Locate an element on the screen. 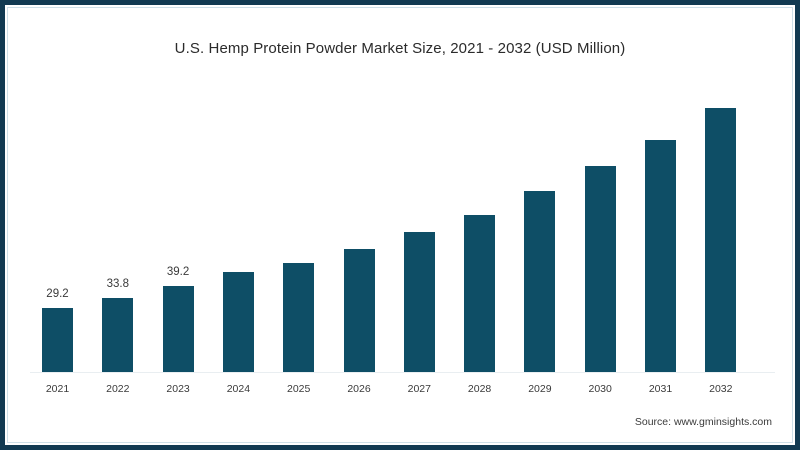  x-tick-2025: 2025 is located at coordinates (299, 389).